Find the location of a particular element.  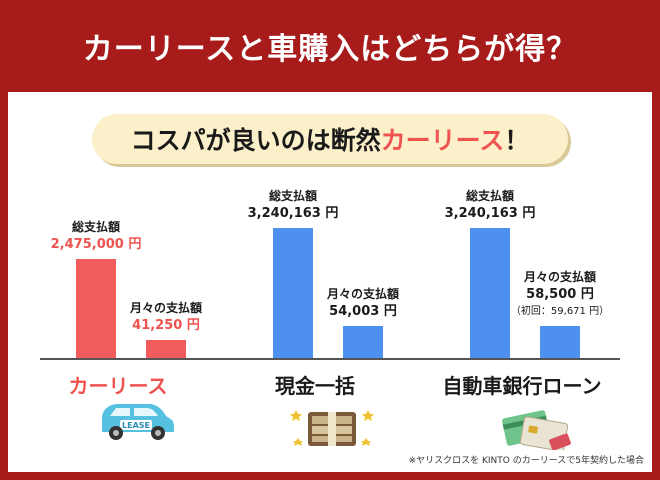

bar-note-label: （初回：59,671 円） is located at coordinates (560, 311).